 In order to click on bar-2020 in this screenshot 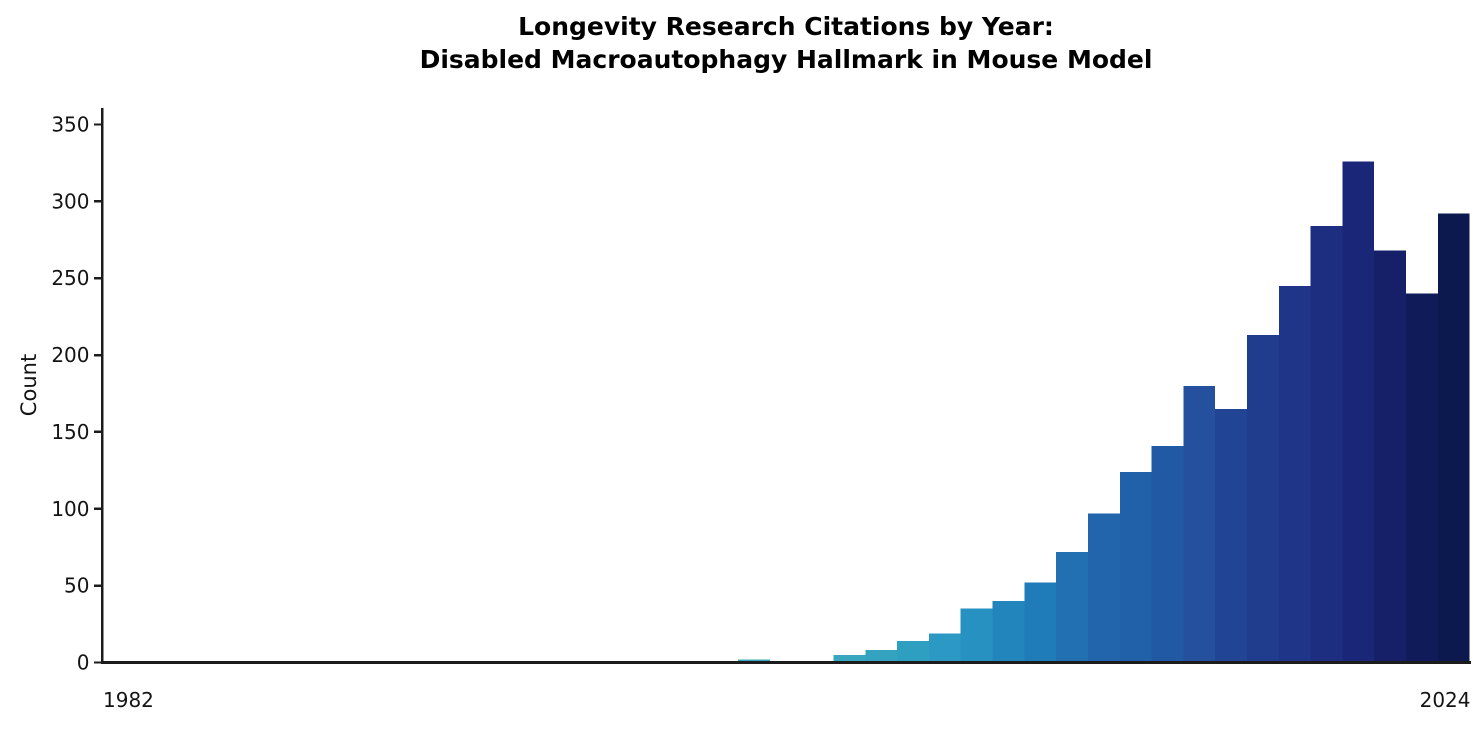, I will do `click(1326, 444)`.